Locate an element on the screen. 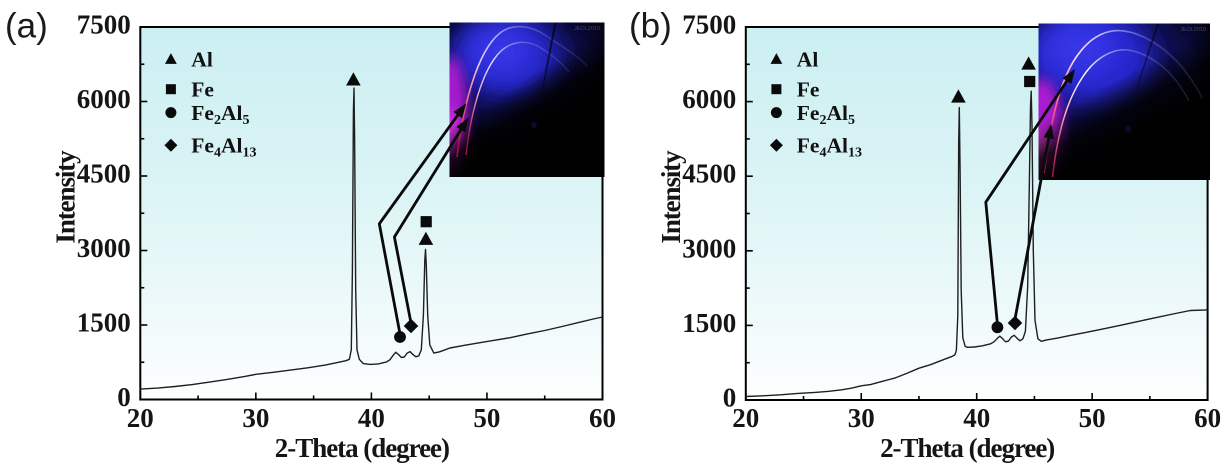 This screenshot has height=466, width=1232. svg-text: (b) is located at coordinates (650, 26).